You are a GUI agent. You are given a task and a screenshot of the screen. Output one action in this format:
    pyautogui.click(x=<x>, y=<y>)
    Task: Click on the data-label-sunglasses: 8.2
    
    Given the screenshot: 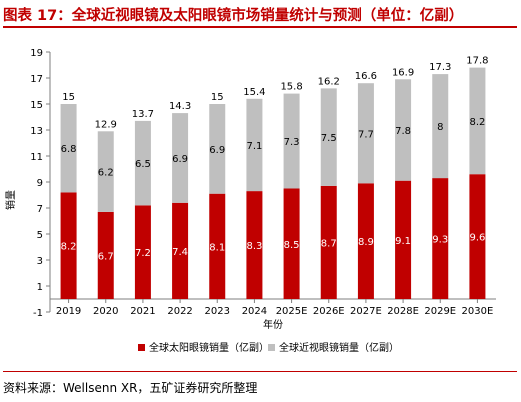 What is the action you would take?
    pyautogui.click(x=69, y=247)
    